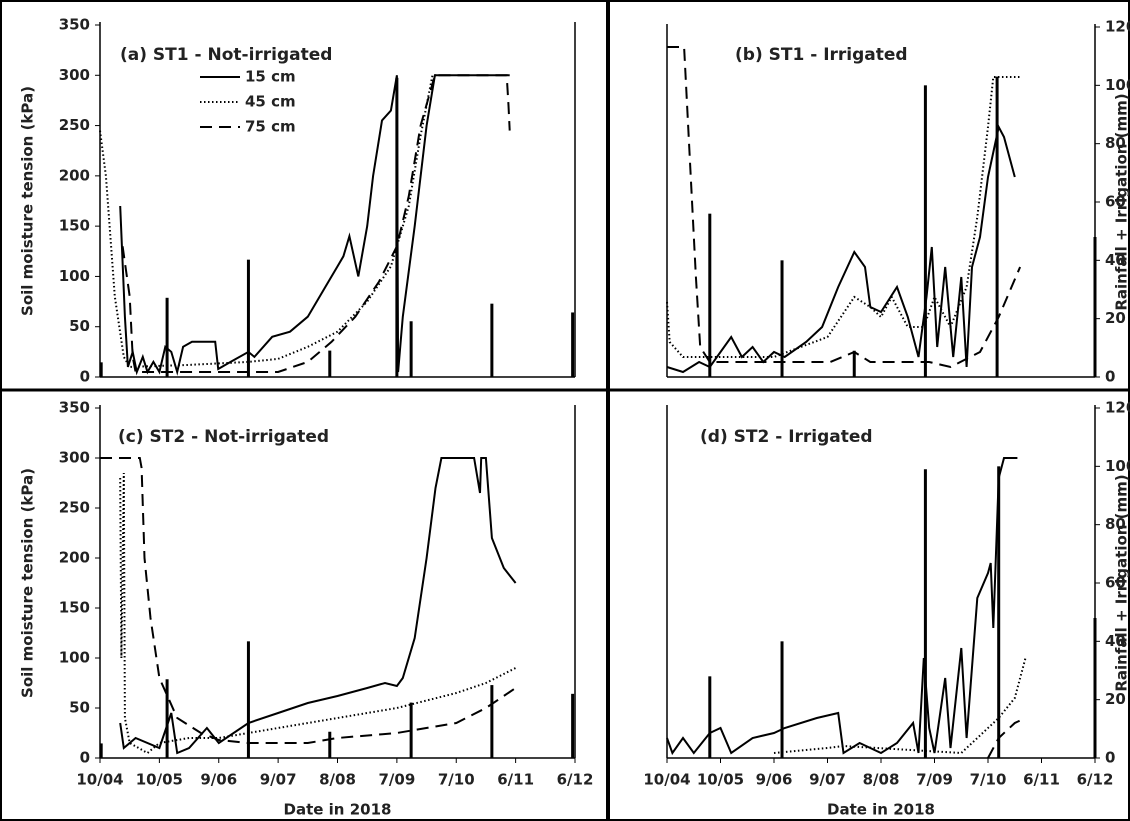  Describe the element at coordinates (270, 102) in the screenshot. I see `legend-label: 45 cm` at that location.